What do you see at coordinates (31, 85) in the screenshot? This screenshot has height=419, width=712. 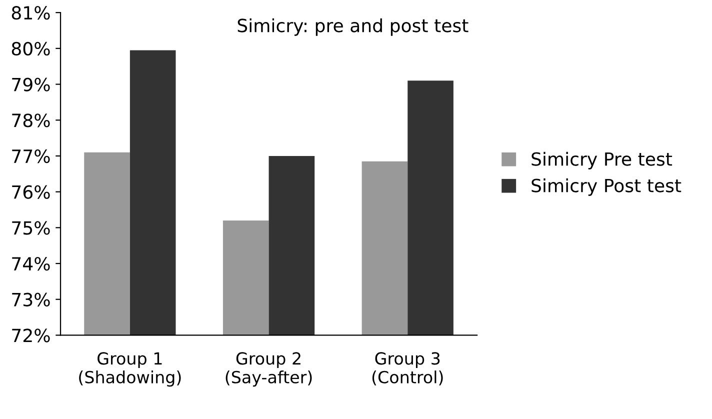 I see `y-tick-label: 79%` at bounding box center [31, 85].